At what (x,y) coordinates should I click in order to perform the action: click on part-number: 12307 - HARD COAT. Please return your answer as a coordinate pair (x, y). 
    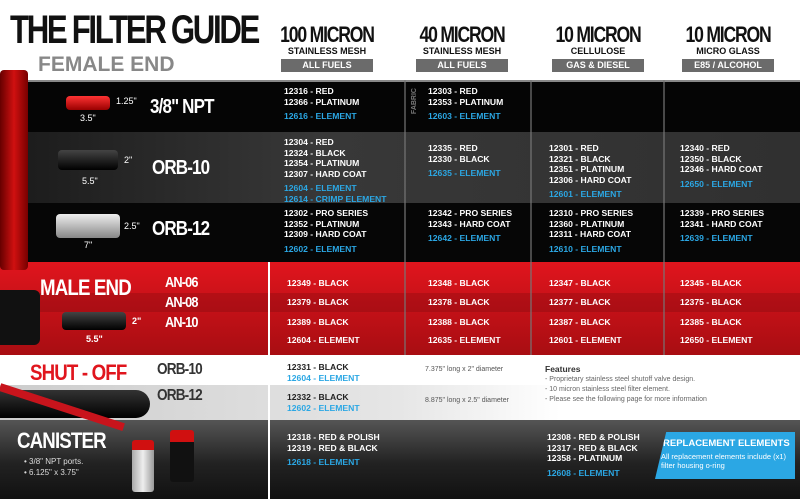
    Looking at the image, I should click on (325, 173).